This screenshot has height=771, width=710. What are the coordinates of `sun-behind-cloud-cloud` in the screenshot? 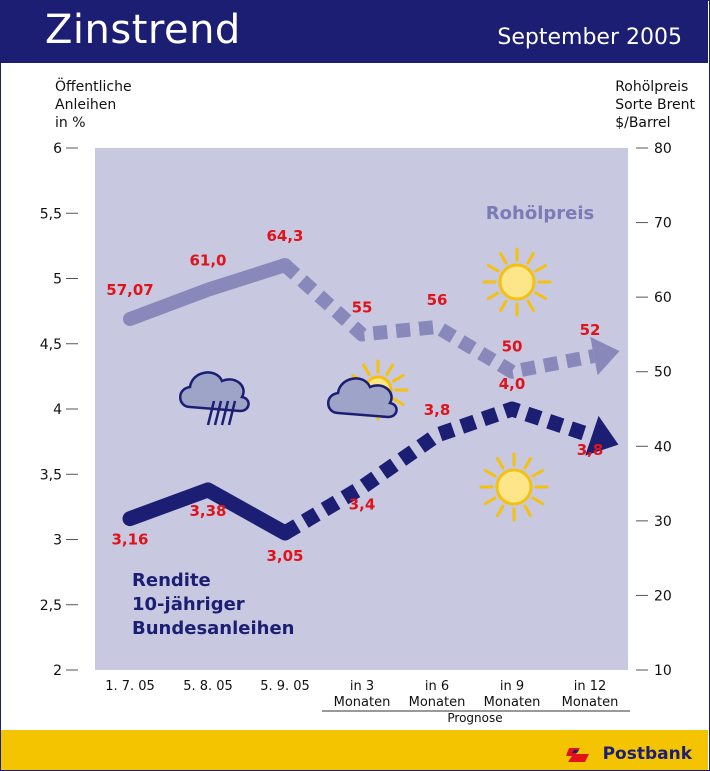 It's located at (362, 398).